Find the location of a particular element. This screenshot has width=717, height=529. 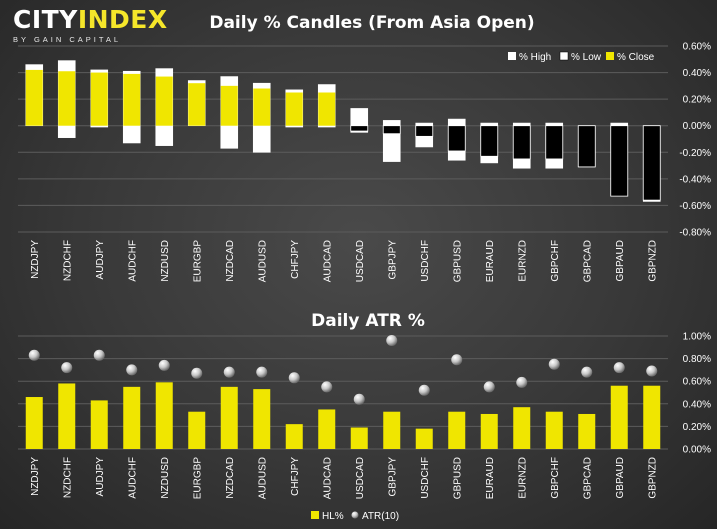

atr-marker-eurnzd is located at coordinates (522, 382).